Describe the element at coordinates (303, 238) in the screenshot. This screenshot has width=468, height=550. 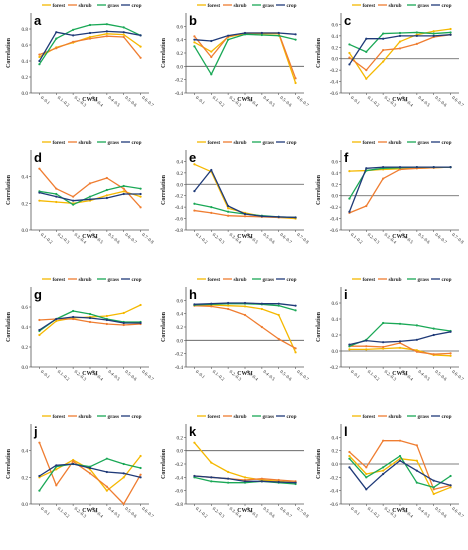
I see `x-tick-label: 0.7–0.8` at that location.